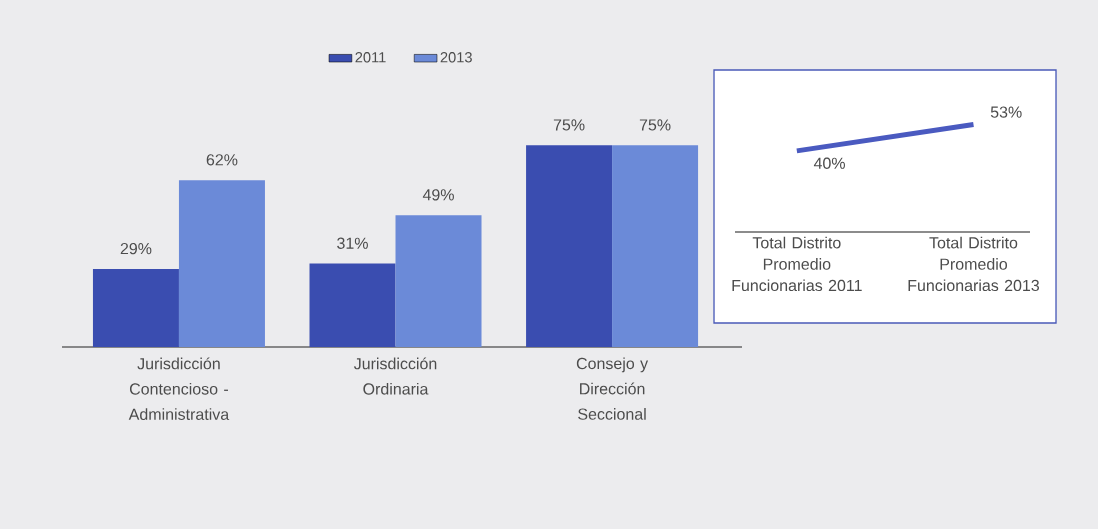  Describe the element at coordinates (1006, 112) in the screenshot. I see `data-label: 53%` at that location.